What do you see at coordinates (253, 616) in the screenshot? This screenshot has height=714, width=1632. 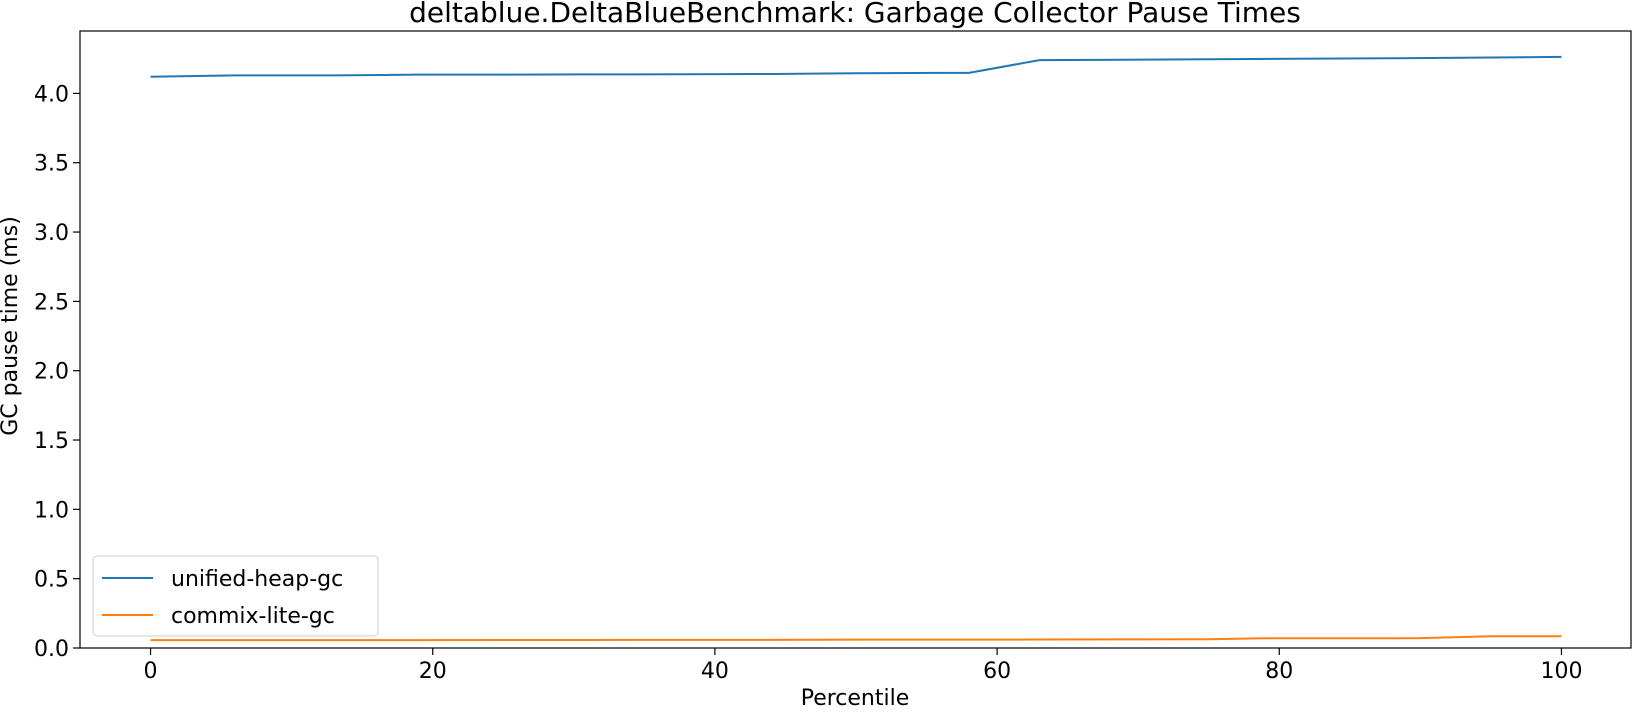 I see `legend-label: commix-lite-gc` at bounding box center [253, 616].